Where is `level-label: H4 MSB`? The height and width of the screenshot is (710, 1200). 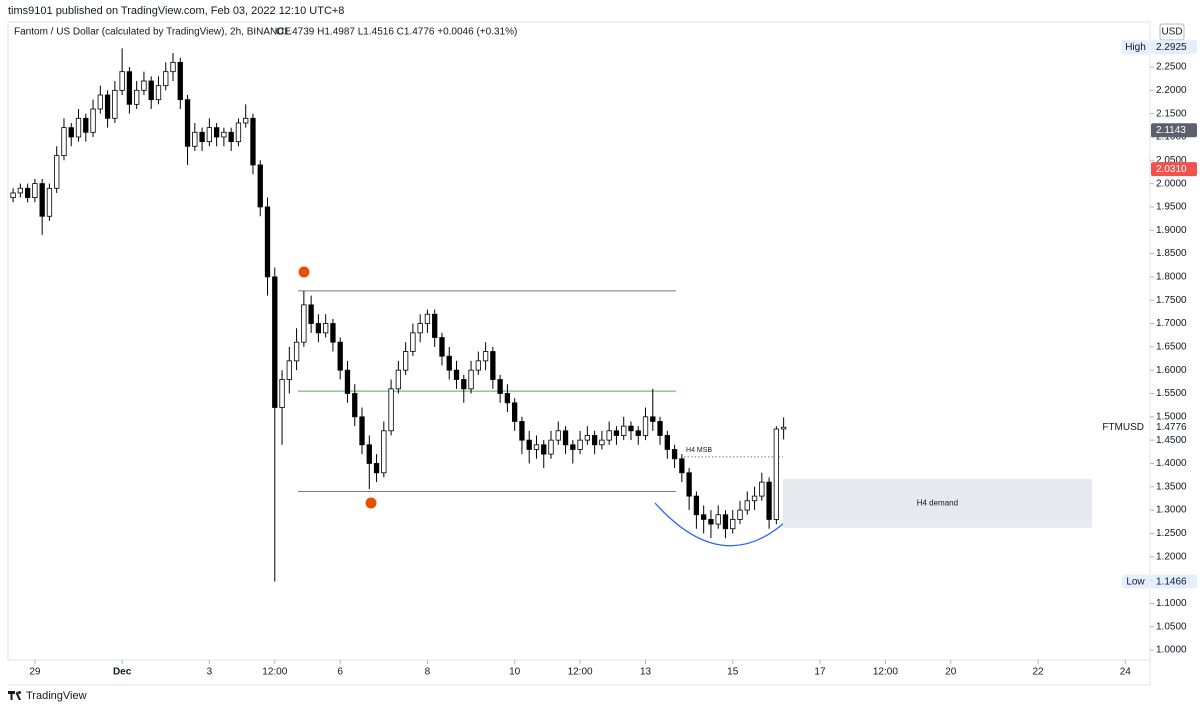
level-label: H4 MSB is located at coordinates (699, 450).